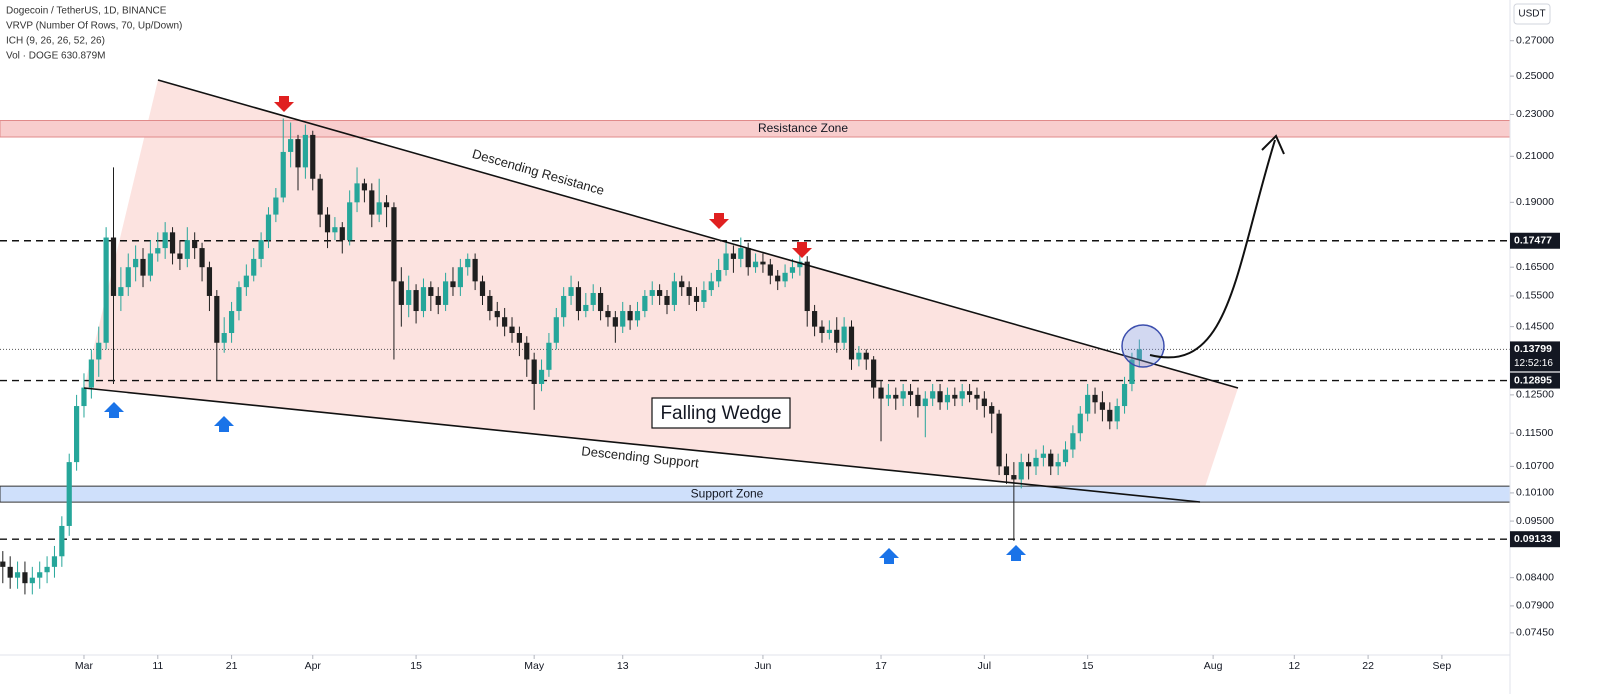 This screenshot has height=694, width=1600. I want to click on y-tick-label: 0.08400, so click(1535, 577).